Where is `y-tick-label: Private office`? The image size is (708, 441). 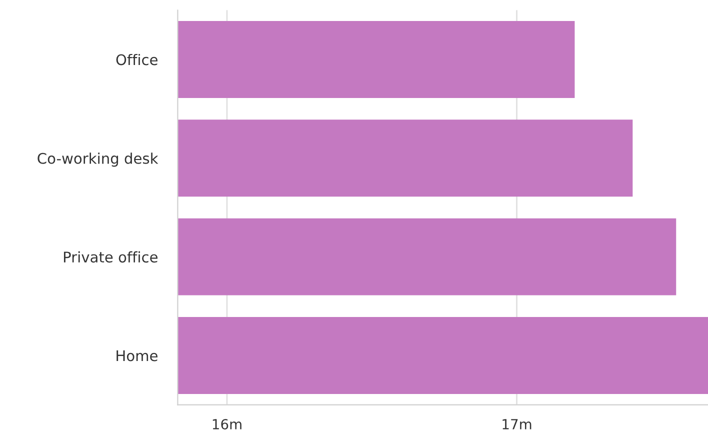
y-tick-label: Private office is located at coordinates (111, 257).